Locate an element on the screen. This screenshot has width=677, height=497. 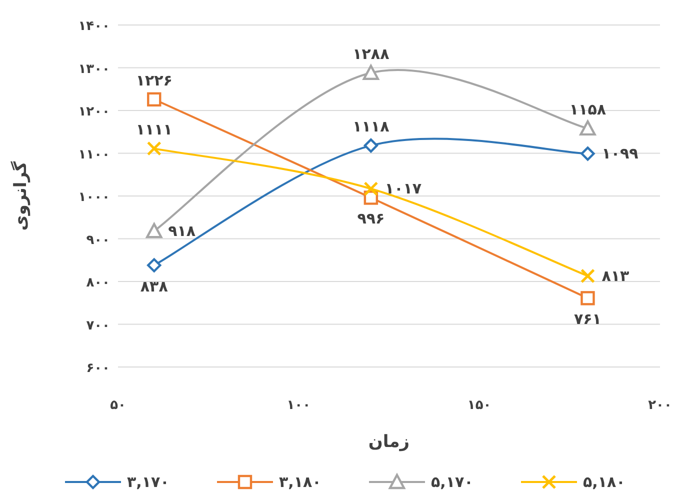
data-label: ۹۹۶ is located at coordinates (371, 219).